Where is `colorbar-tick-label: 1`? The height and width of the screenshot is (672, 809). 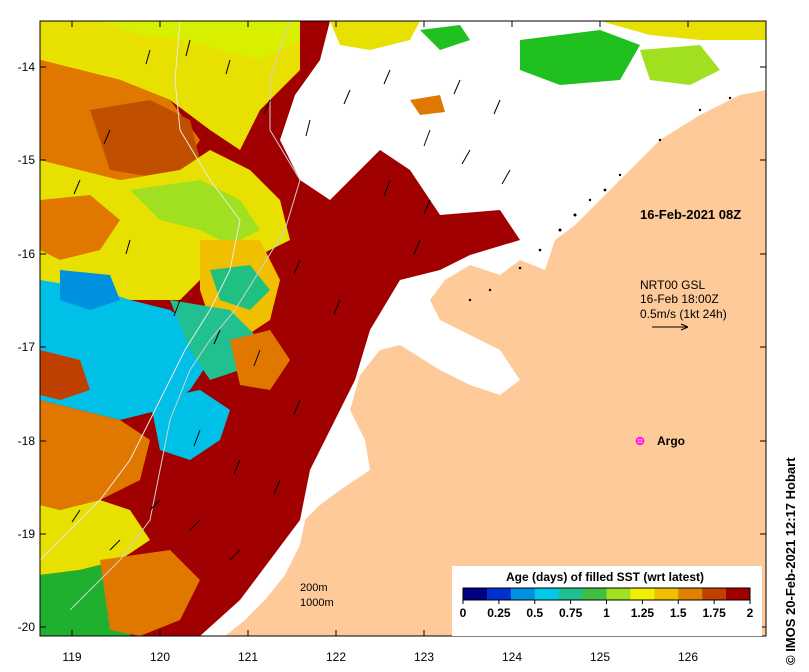 colorbar-tick-label: 1 is located at coordinates (606, 613).